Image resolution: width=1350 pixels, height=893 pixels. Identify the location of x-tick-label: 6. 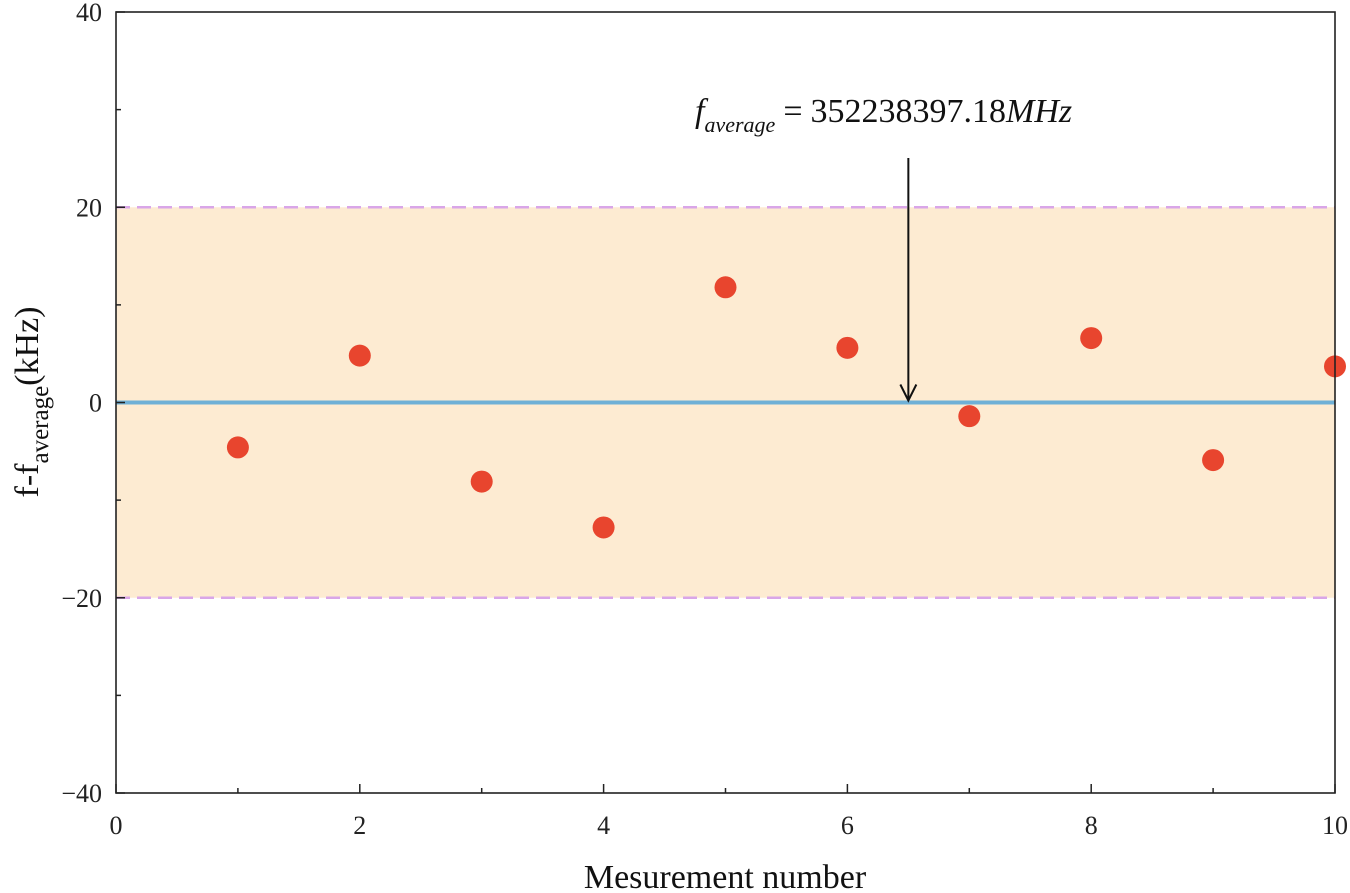
(847, 825).